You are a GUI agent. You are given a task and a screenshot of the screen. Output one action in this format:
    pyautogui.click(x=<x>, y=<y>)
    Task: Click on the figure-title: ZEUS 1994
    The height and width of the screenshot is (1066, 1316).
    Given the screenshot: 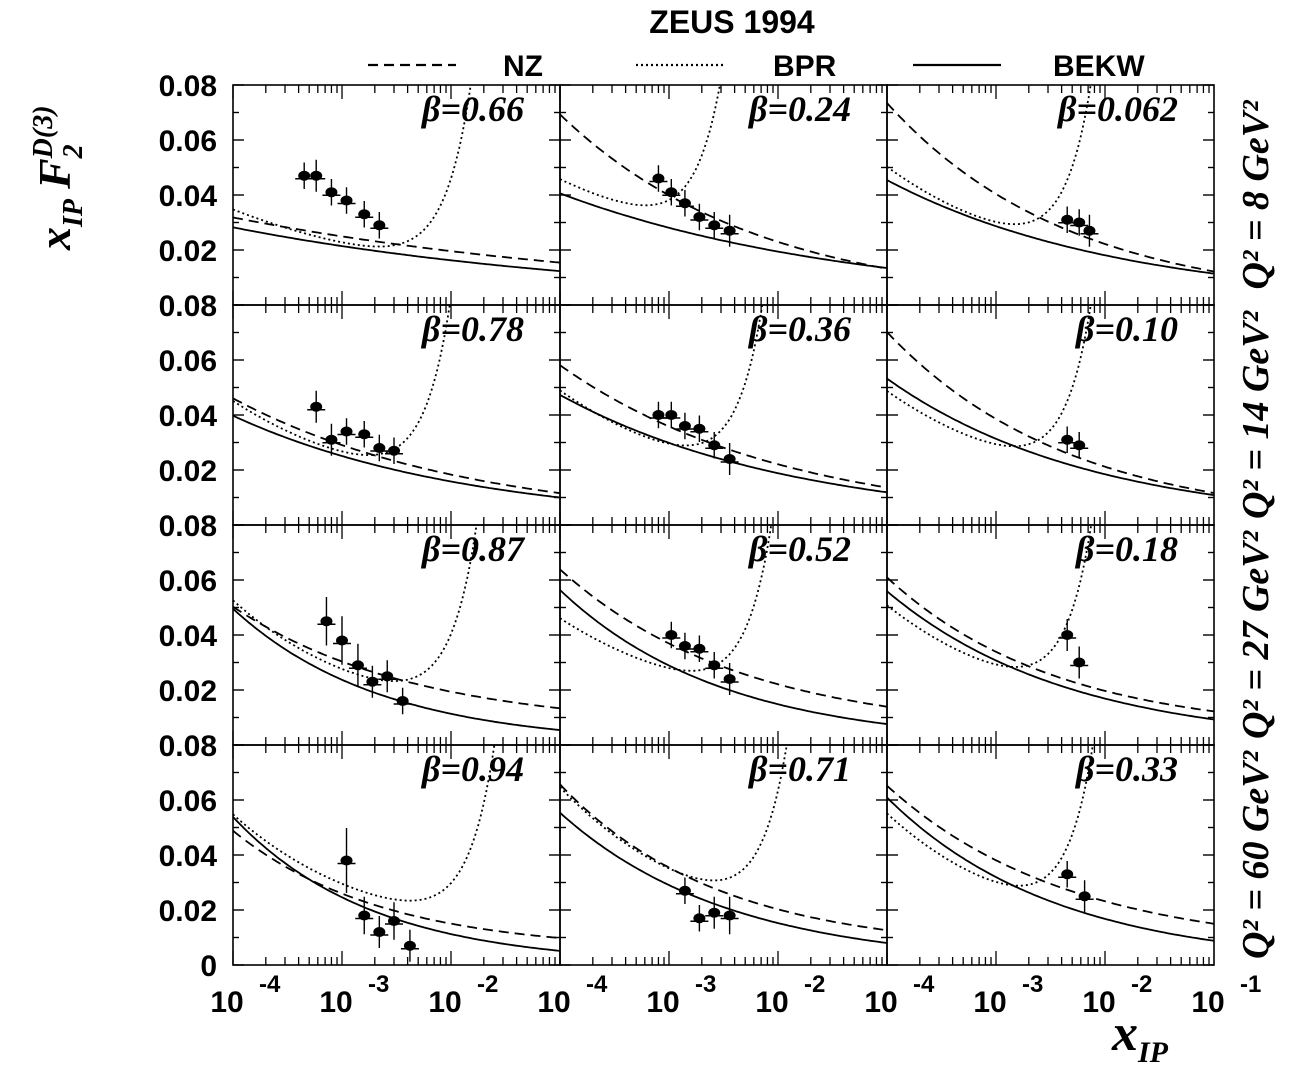 What is the action you would take?
    pyautogui.click(x=732, y=22)
    